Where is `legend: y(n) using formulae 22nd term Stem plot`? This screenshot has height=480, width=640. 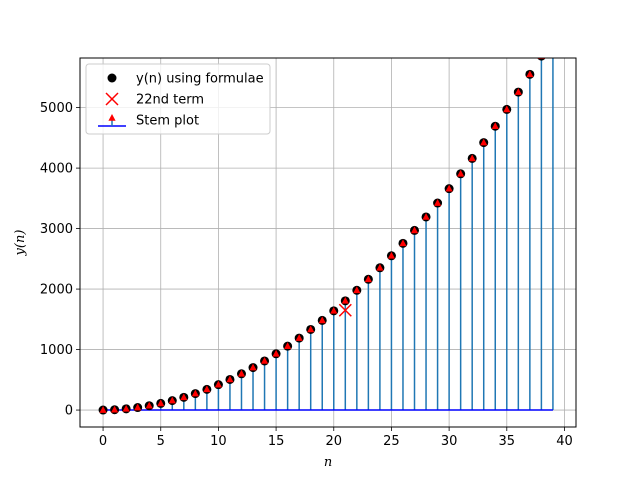 legend: y(n) using formulae 22nd term Stem plot is located at coordinates (178, 99).